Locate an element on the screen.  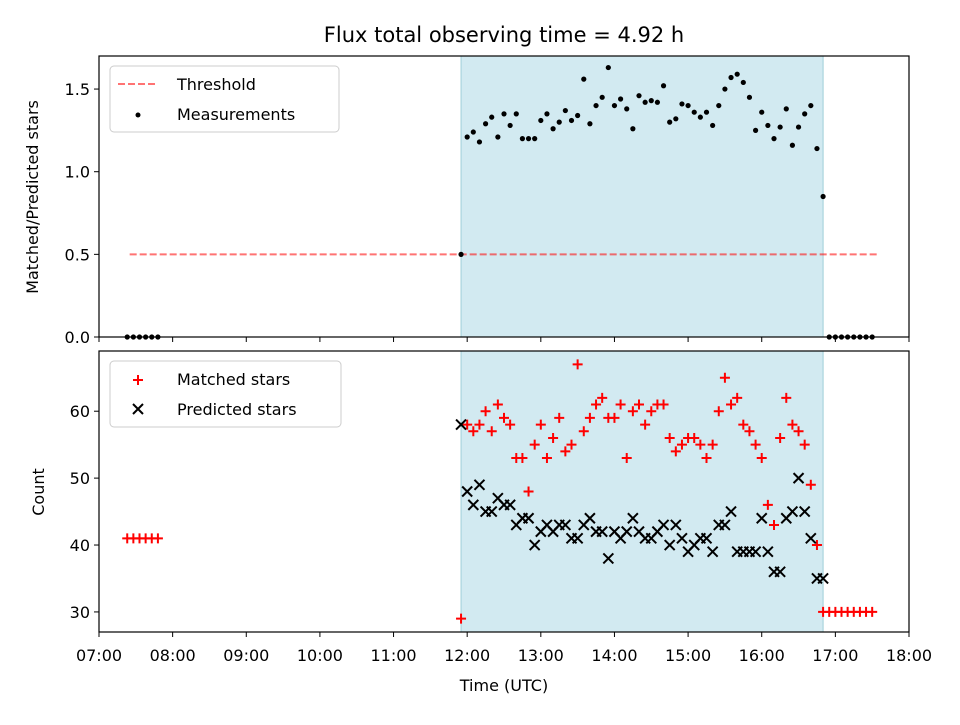
legend-threshold-label: Threshold is located at coordinates (216, 84).